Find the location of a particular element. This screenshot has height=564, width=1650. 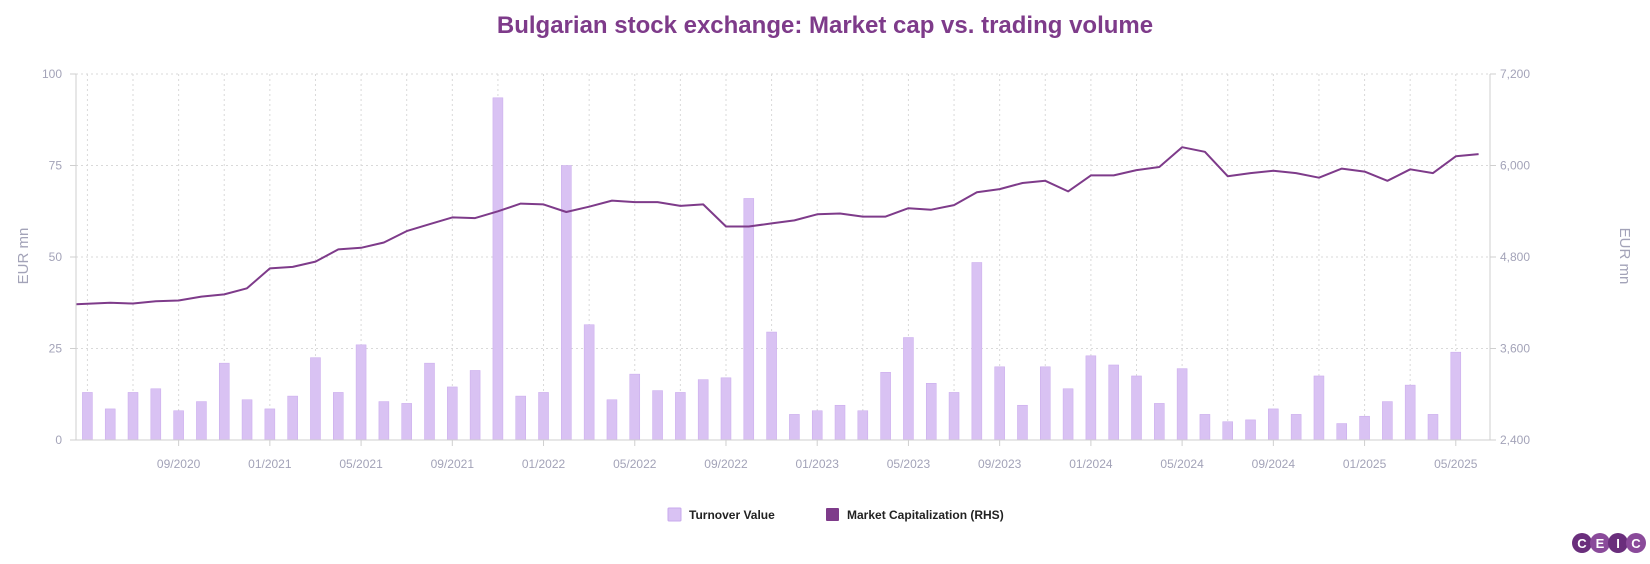

legend-label-turnover: Turnover Value is located at coordinates (732, 515).